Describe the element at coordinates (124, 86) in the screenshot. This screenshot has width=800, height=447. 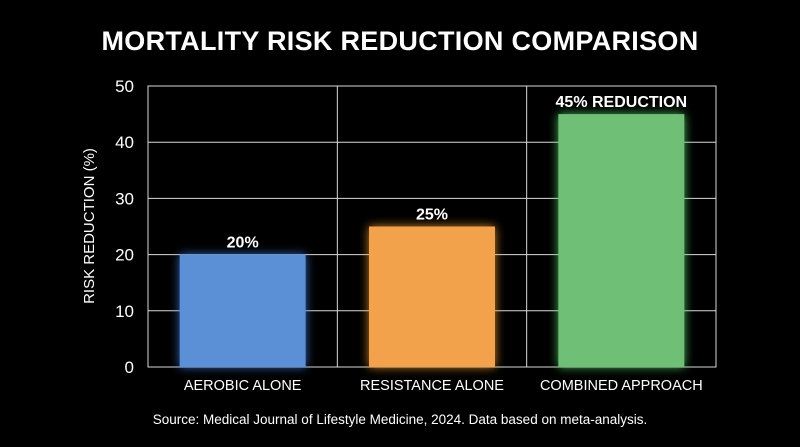
I see `y-tick-label: 50` at that location.